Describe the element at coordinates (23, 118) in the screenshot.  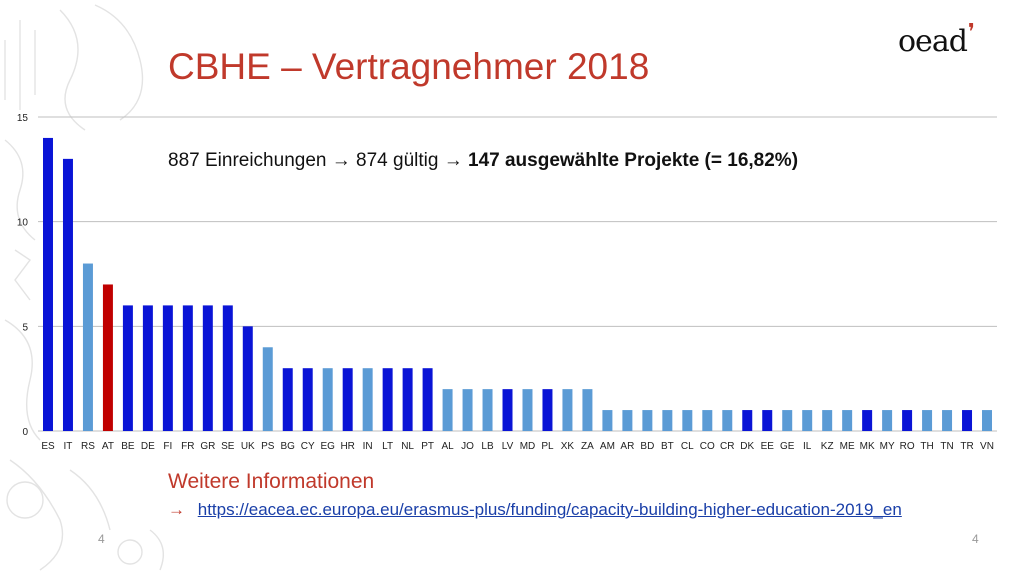
I see `y-tick-label: 15` at that location.